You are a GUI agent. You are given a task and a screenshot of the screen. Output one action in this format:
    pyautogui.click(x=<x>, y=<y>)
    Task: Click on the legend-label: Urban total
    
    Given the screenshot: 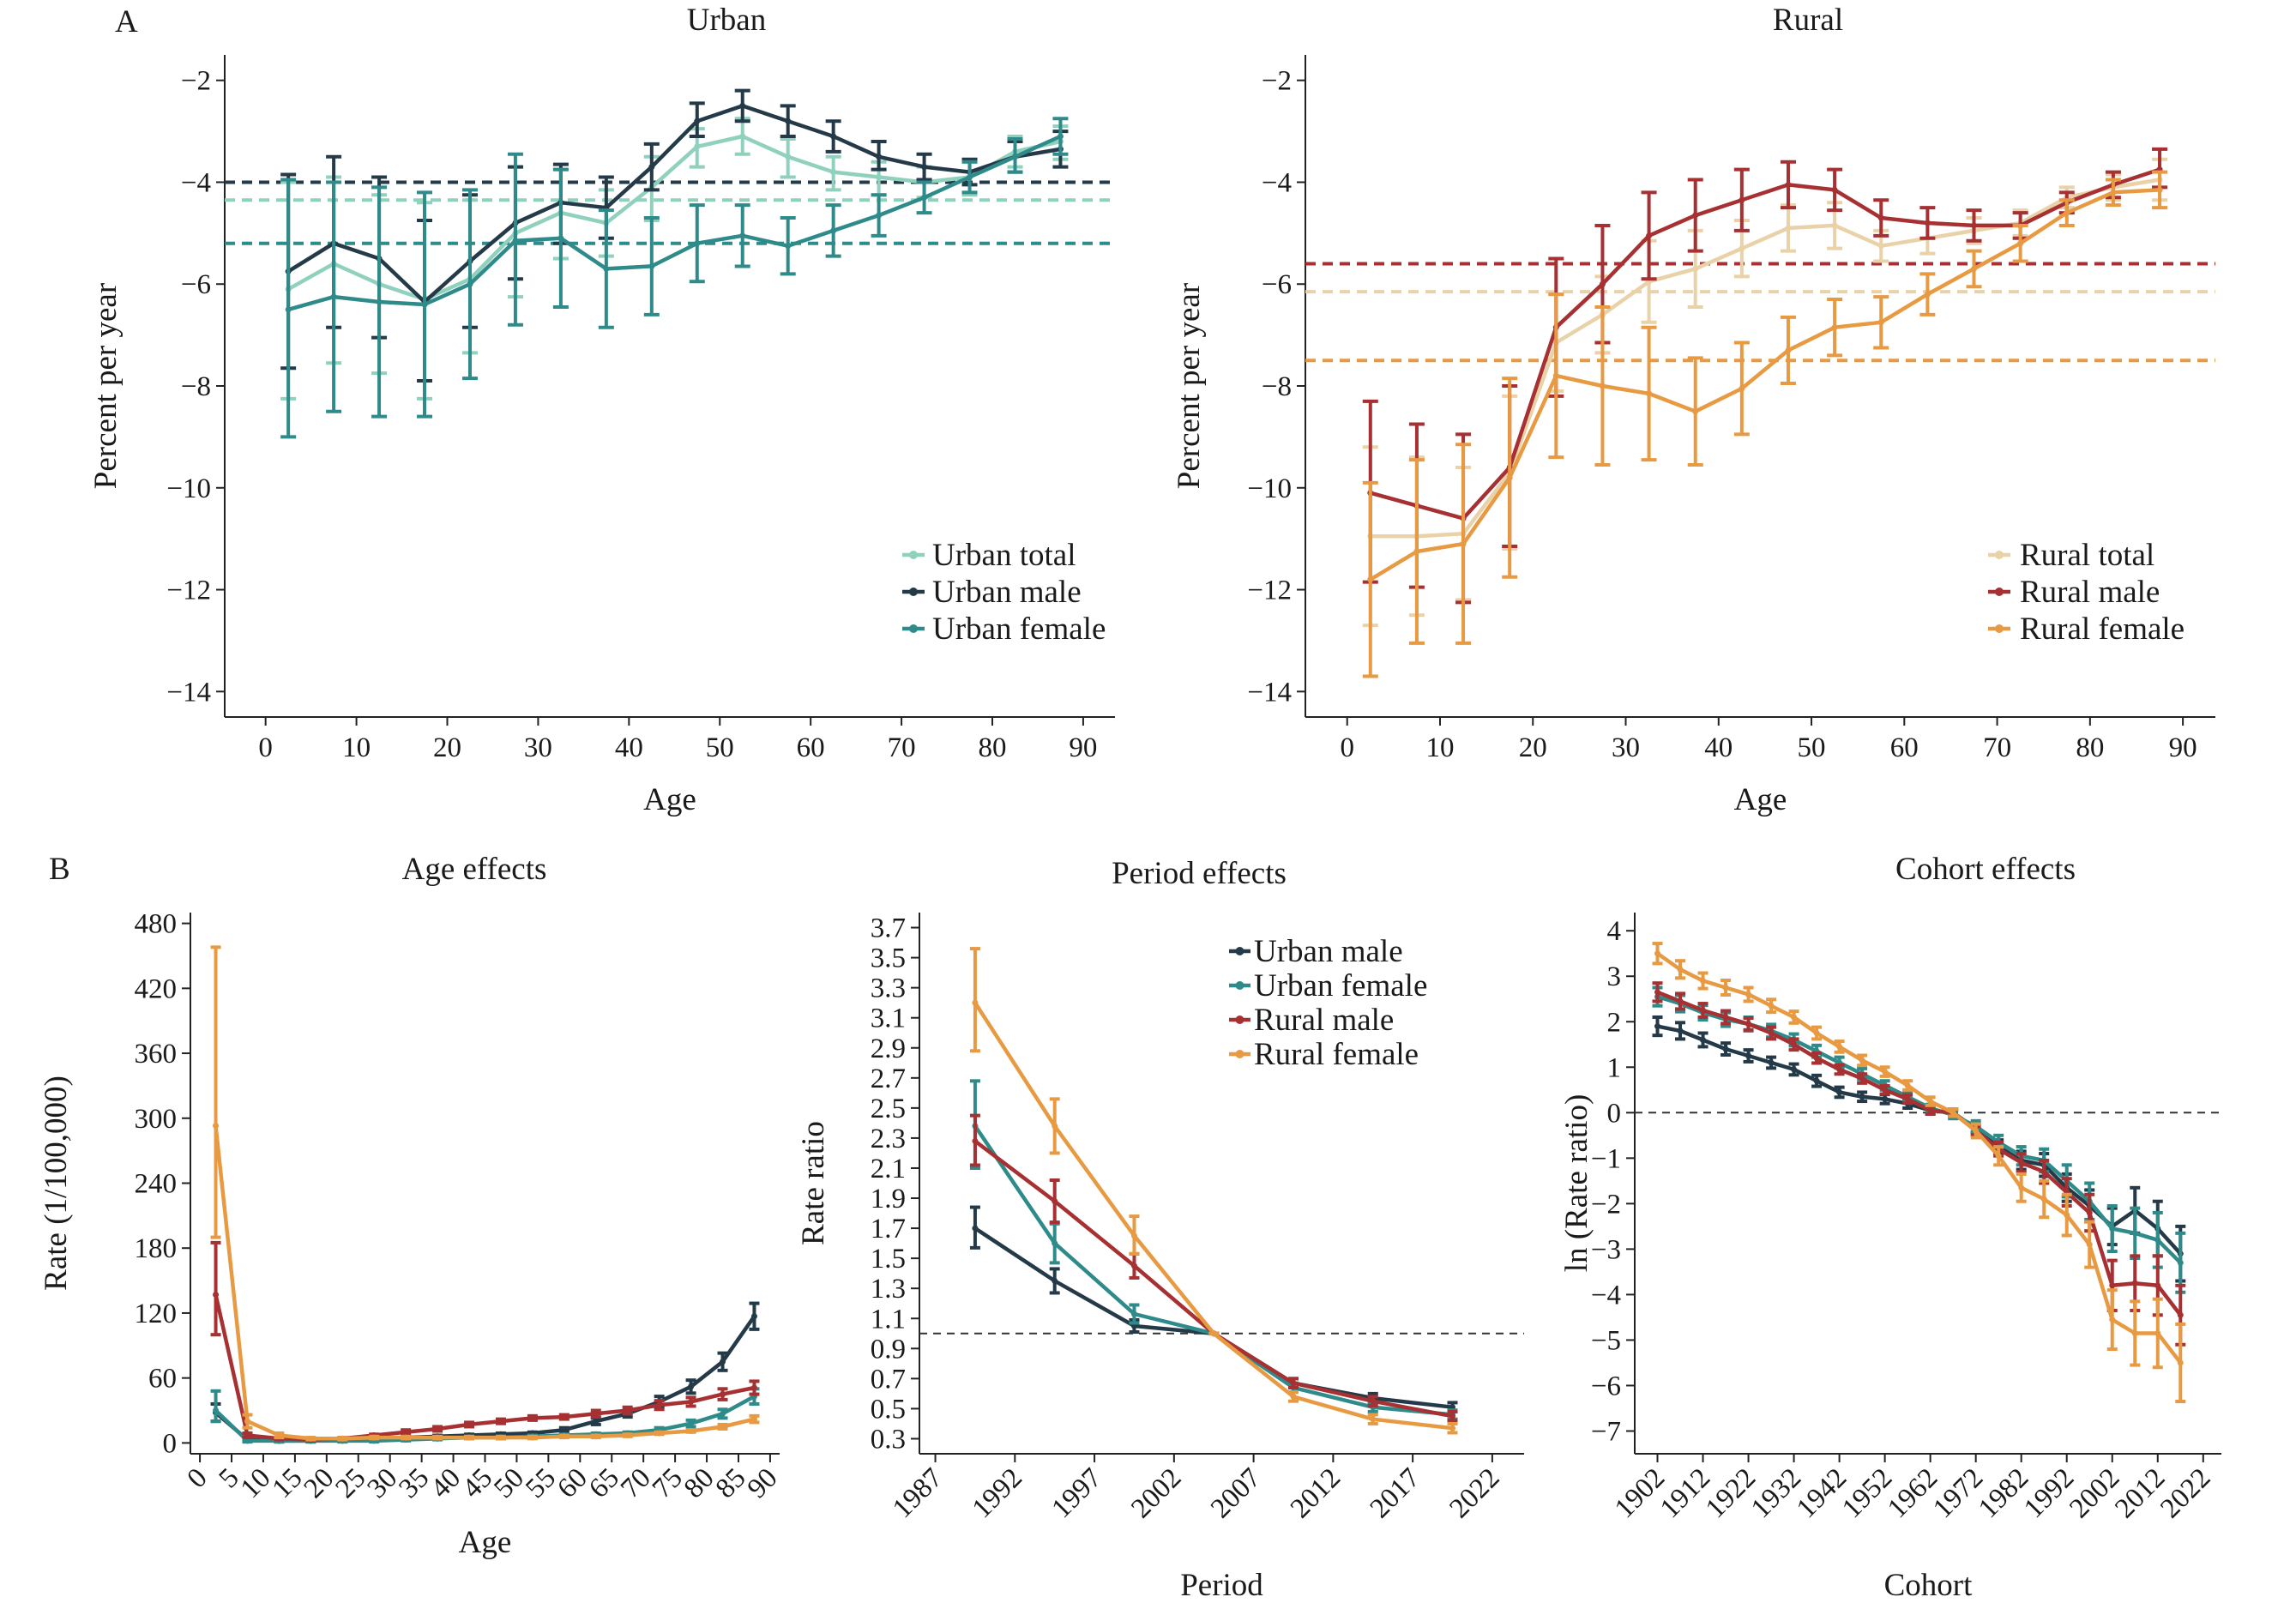 What is the action you would take?
    pyautogui.click(x=1004, y=555)
    